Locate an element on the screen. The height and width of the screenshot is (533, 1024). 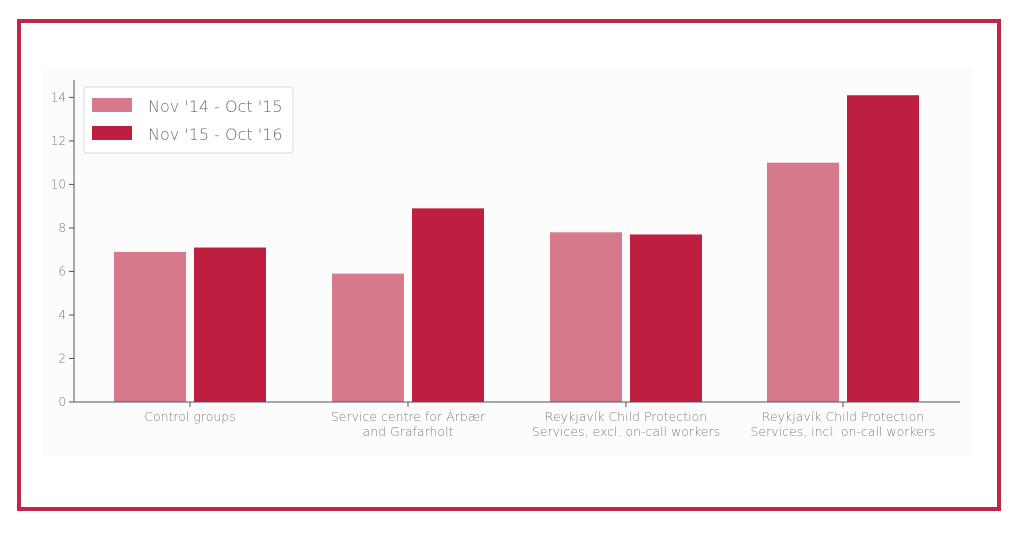
y-tick-label: 6 is located at coordinates (62, 271).